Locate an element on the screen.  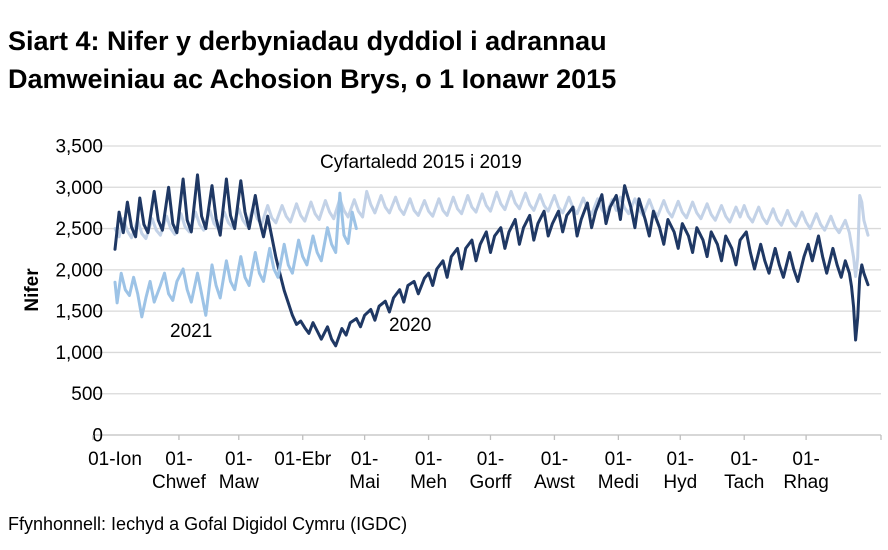
x-tick-label: Mai is located at coordinates (364, 482).